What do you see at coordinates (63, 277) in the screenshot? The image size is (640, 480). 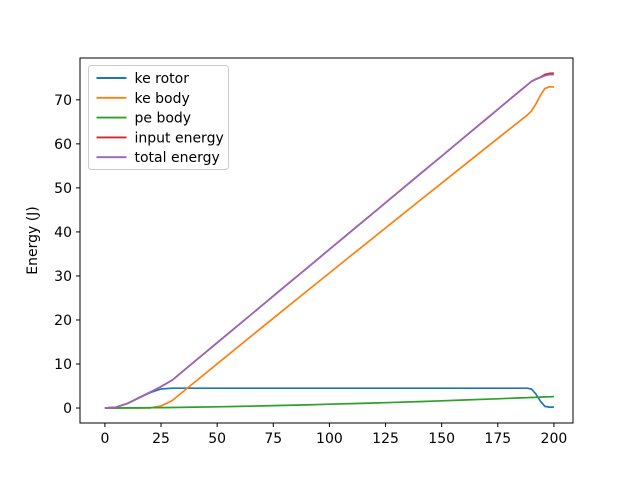 I see `y-tick-label: 30` at bounding box center [63, 277].